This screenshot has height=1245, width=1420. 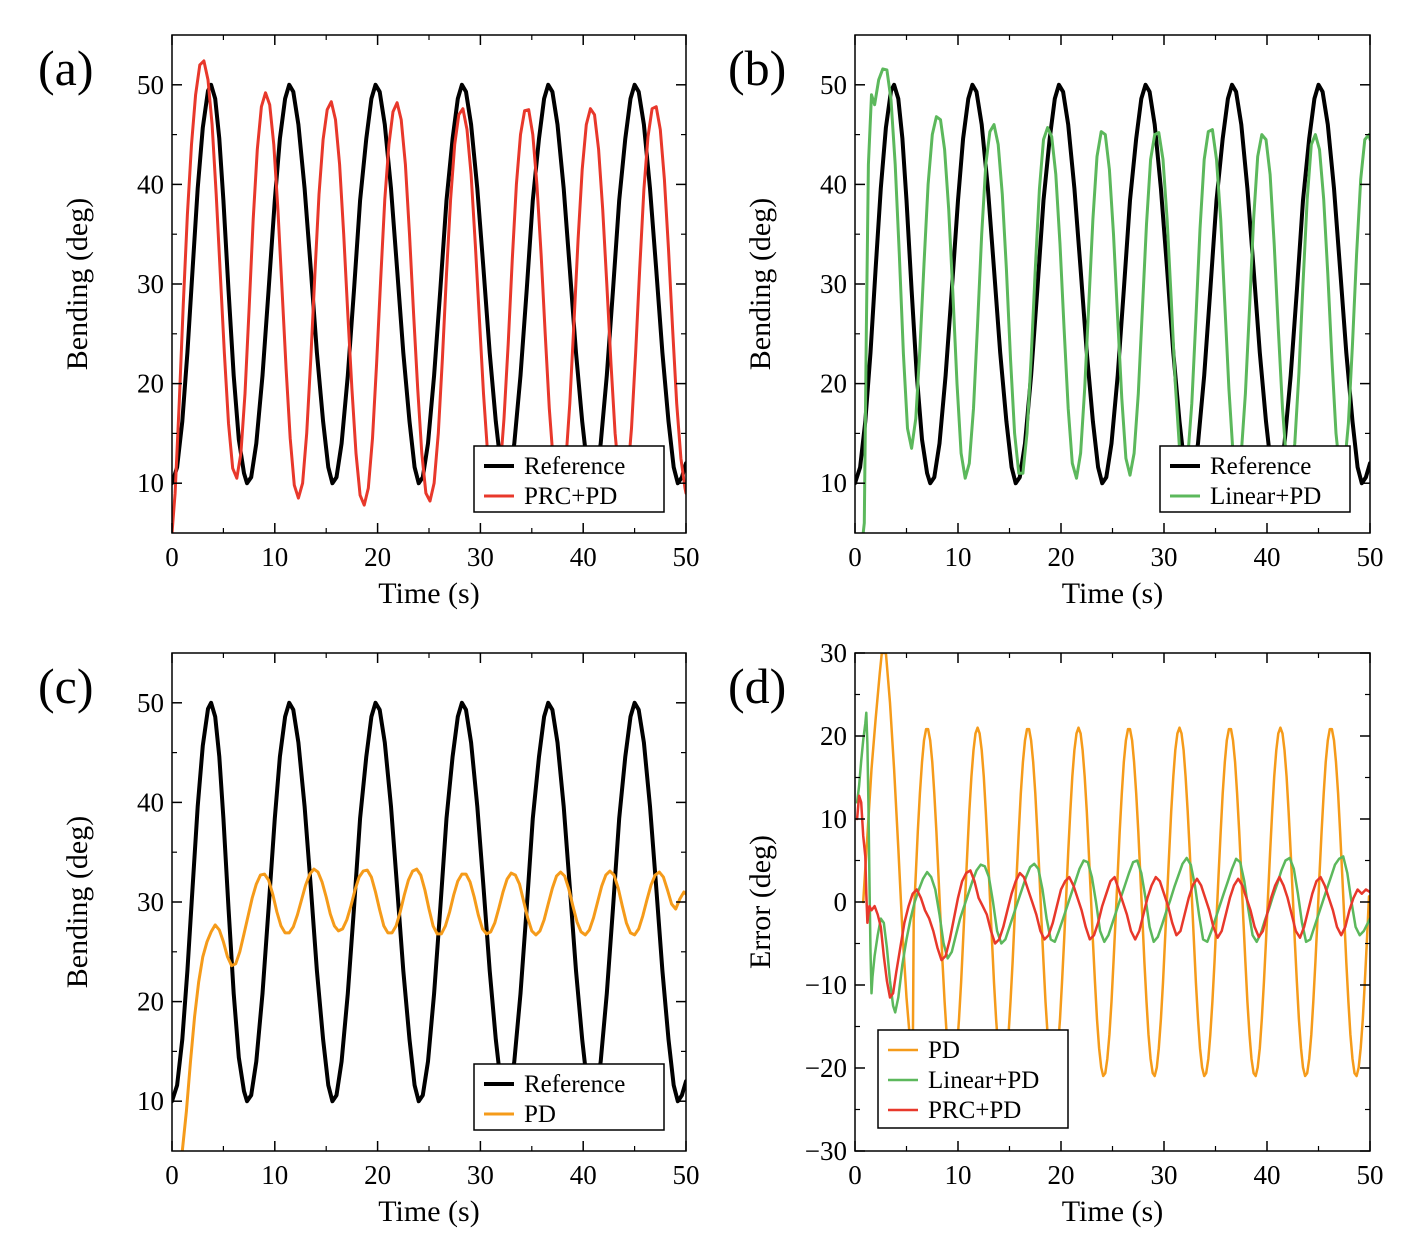 I want to click on series-group, so click(x=1112, y=865).